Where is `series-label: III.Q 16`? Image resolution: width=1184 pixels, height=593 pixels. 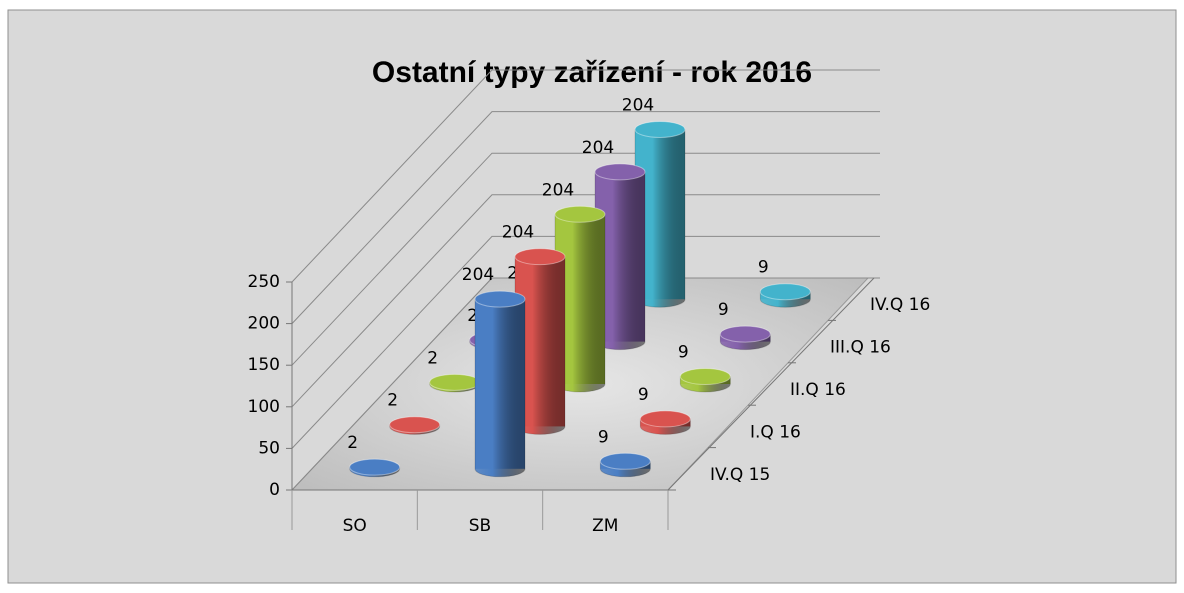 series-label: III.Q 16 is located at coordinates (860, 348).